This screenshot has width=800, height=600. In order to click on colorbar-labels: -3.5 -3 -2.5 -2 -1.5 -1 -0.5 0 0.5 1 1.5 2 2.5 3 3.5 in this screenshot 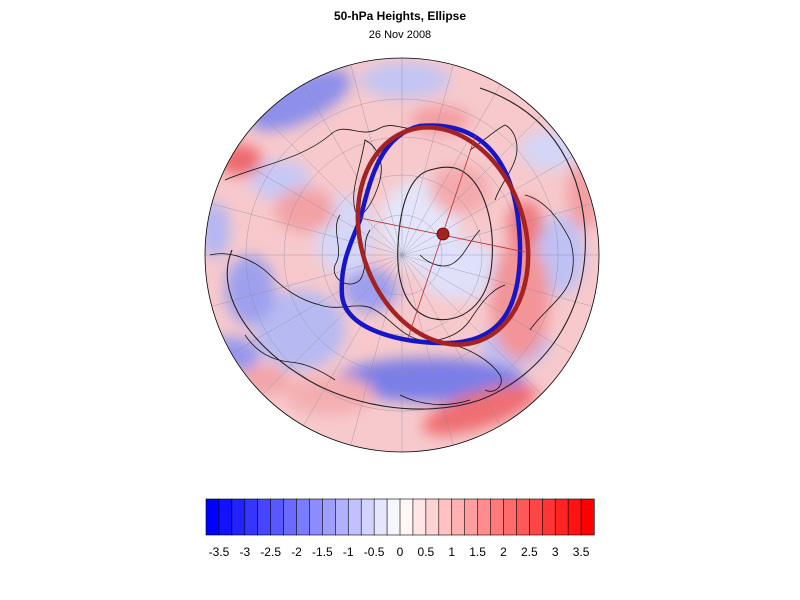, I will do `click(399, 552)`.